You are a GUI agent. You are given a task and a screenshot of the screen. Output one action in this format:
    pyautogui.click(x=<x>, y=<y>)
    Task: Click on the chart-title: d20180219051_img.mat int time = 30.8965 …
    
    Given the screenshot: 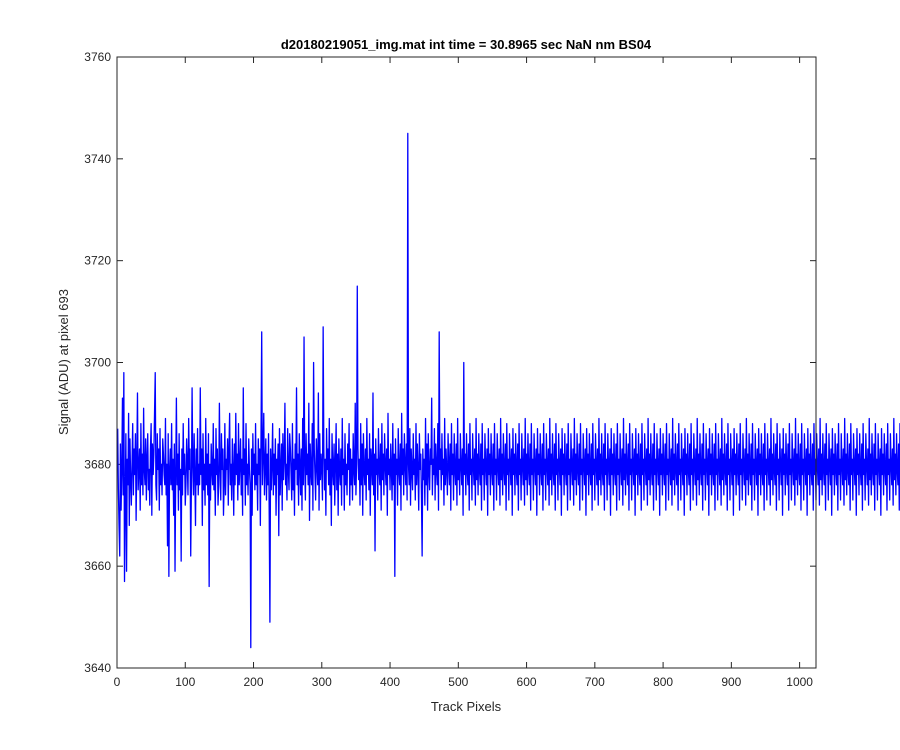 What is the action you would take?
    pyautogui.click(x=466, y=44)
    